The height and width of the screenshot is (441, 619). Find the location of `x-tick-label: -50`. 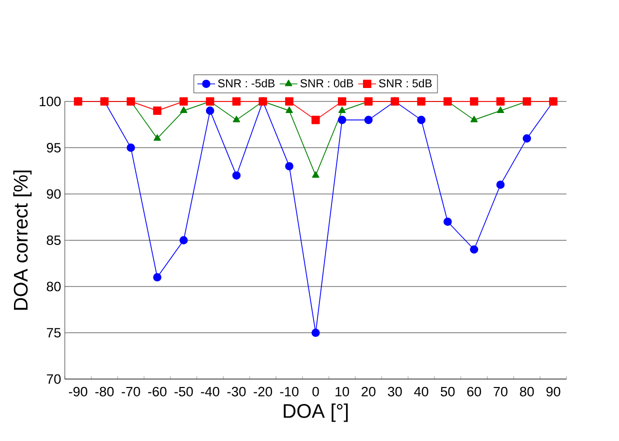

x-tick-label: -50 is located at coordinates (183, 391).